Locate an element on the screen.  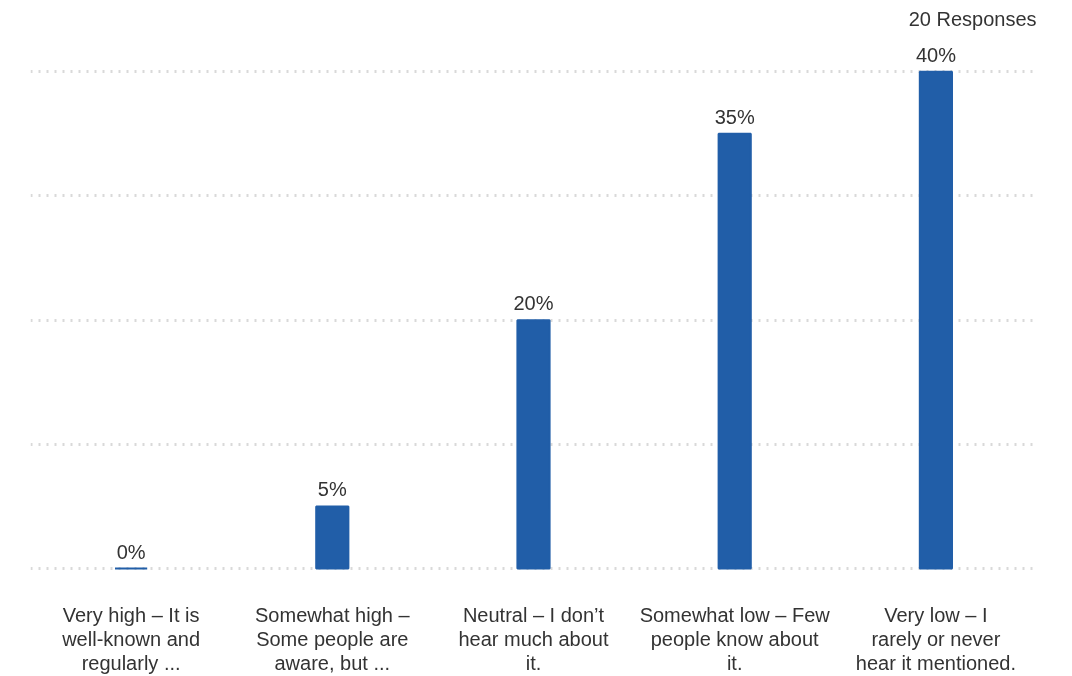
x-tick-label: Somewhat low – Few people know about it. is located at coordinates (735, 638).